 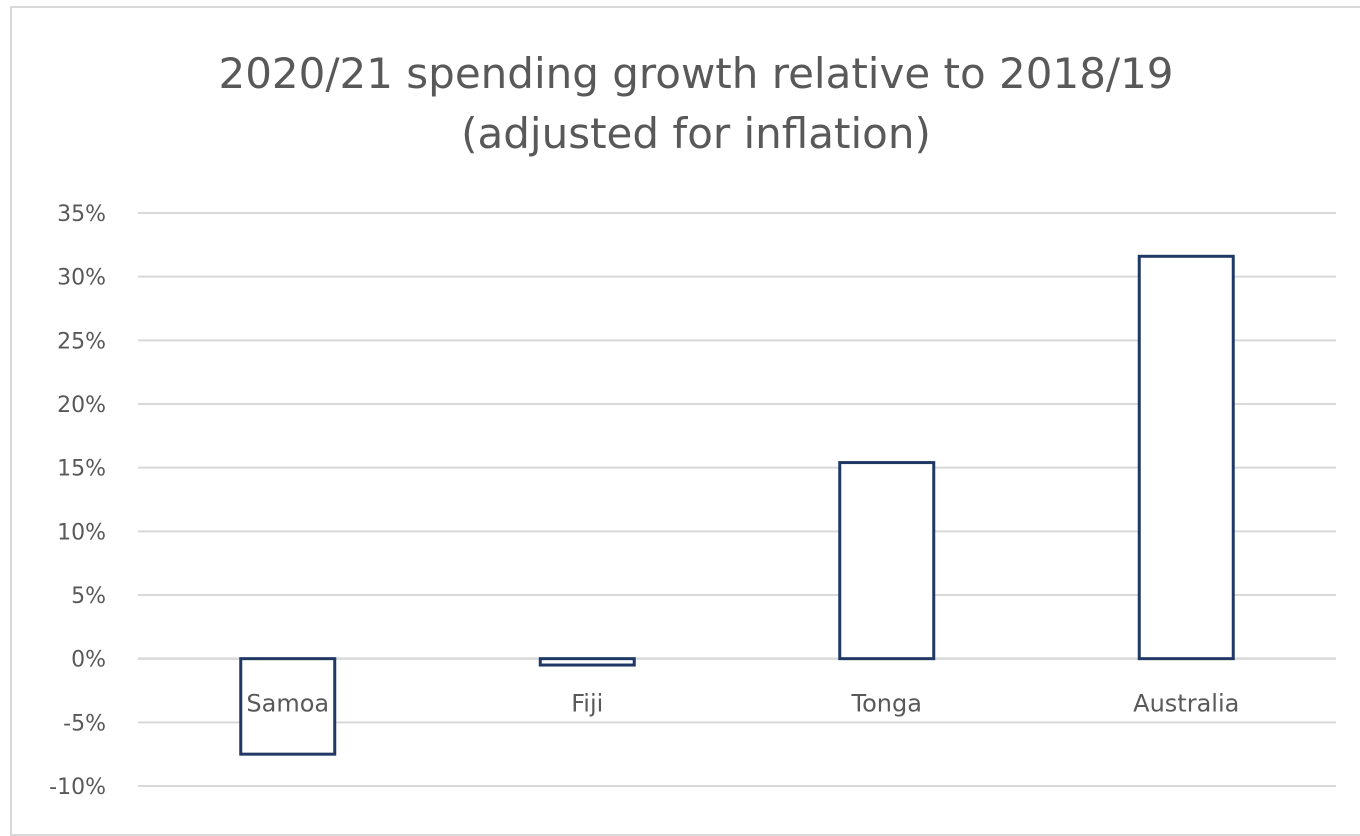 What do you see at coordinates (84, 723) in the screenshot?
I see `y-tick-label: -5%` at bounding box center [84, 723].